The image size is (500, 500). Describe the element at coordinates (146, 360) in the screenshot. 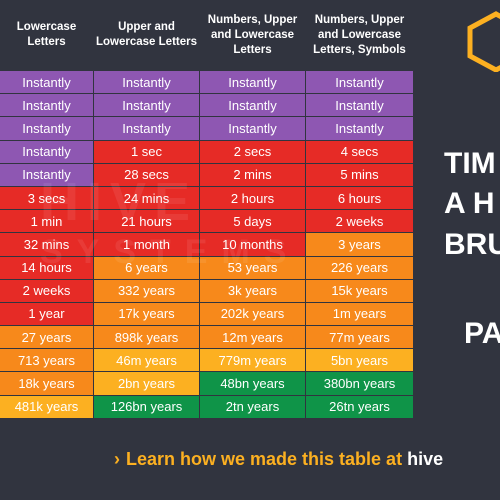

I see `table-cell: 46m years` at that location.